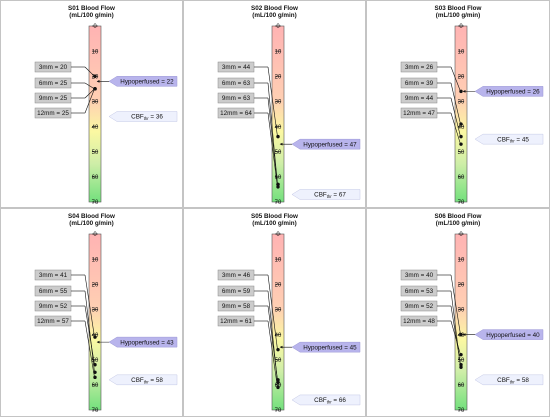 The width and height of the screenshot is (550, 417). I want to click on hypoperfused-marker: Hypoperfused = 47, so click(320, 144).